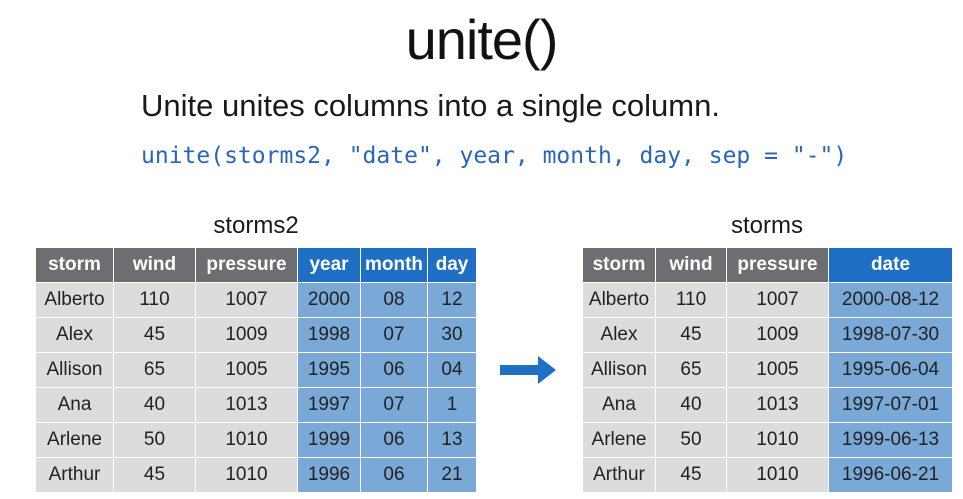 This screenshot has width=963, height=499. Describe the element at coordinates (394, 300) in the screenshot. I see `table-cell-month: 08` at that location.